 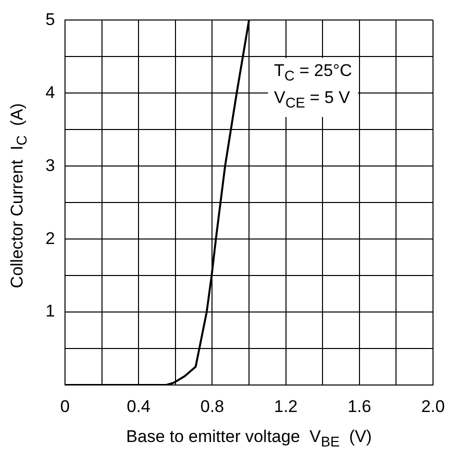 I want to click on annotation: V$_{CE}$ = 5 V, so click(x=312, y=100).